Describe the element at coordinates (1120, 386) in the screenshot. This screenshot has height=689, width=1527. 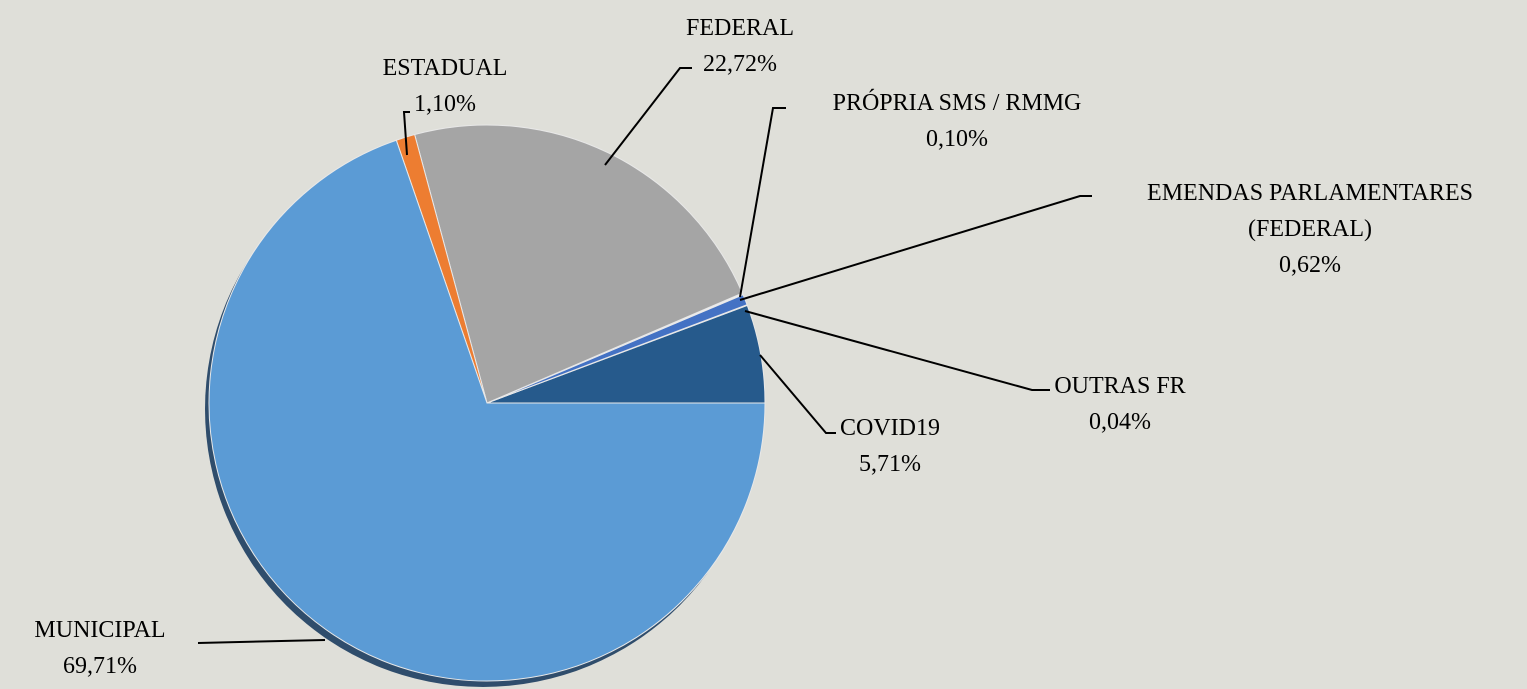
I see `label-name: OUTRAS FR` at that location.